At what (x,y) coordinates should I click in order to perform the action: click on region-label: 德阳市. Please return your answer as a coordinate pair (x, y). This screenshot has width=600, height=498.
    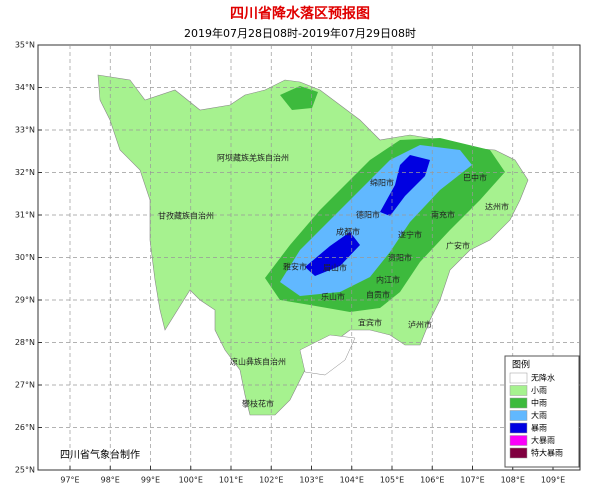
    Looking at the image, I should click on (368, 215).